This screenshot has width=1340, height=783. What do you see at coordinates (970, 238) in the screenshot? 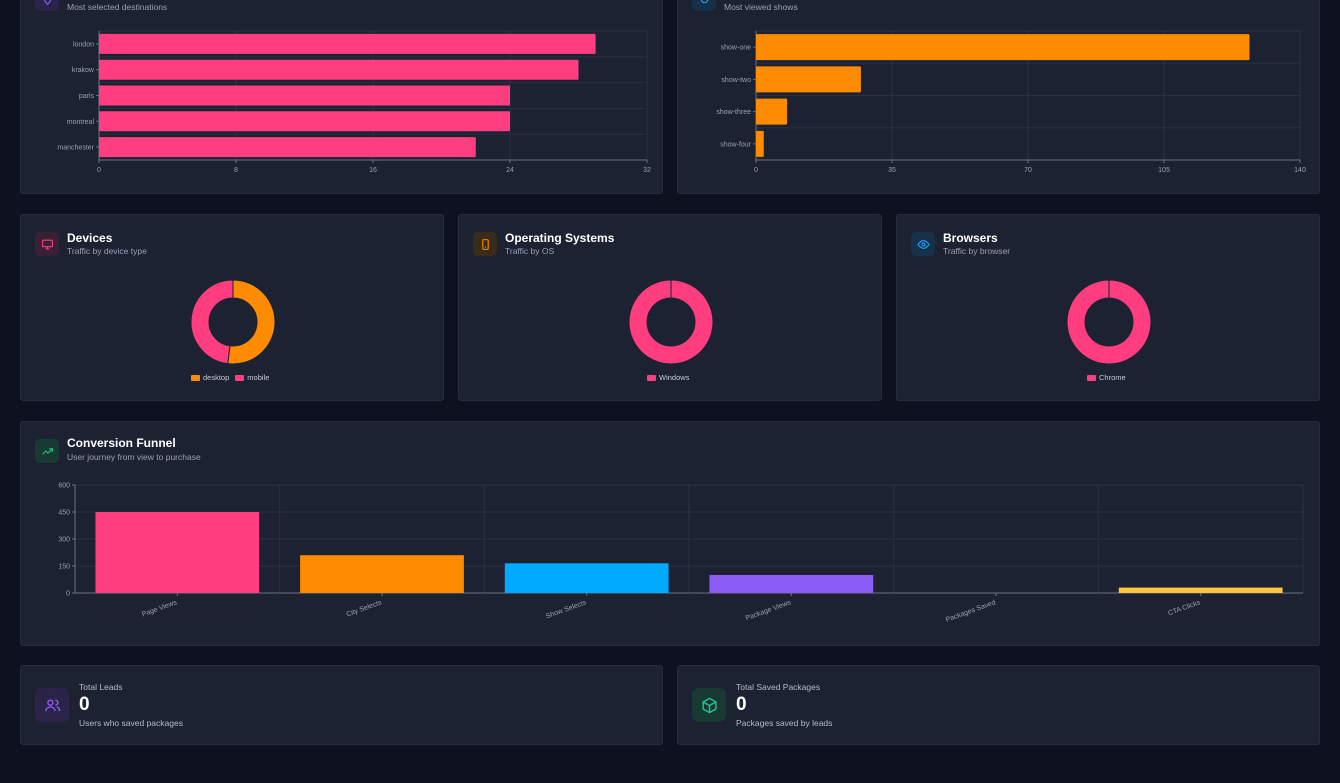
I see `browsers-title: Browsers` at bounding box center [970, 238].